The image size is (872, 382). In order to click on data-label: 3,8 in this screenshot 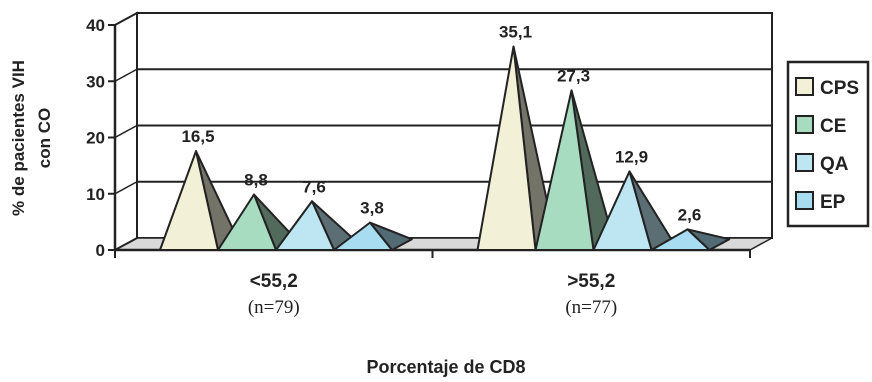, I will do `click(372, 208)`.